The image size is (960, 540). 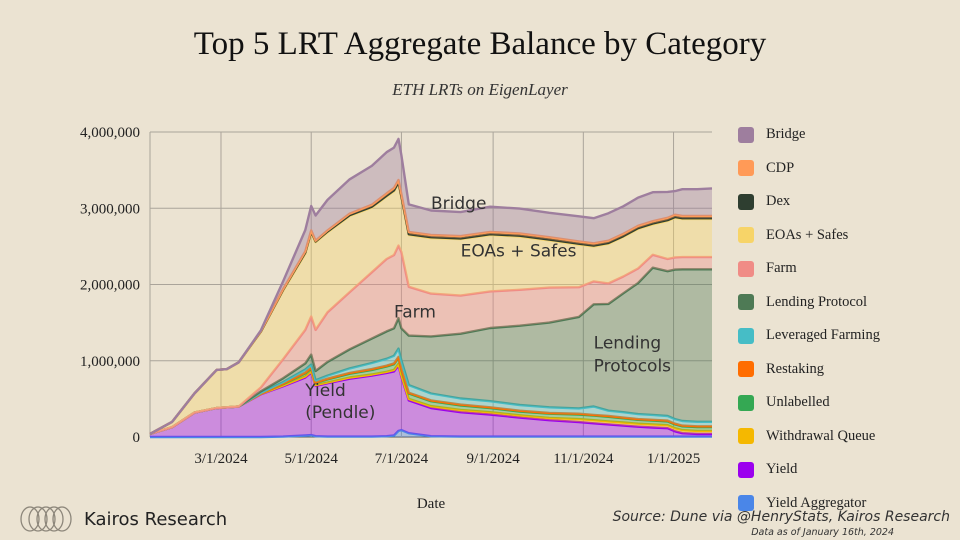 I want to click on brand-logo: Kairos Research, so click(x=122, y=519).